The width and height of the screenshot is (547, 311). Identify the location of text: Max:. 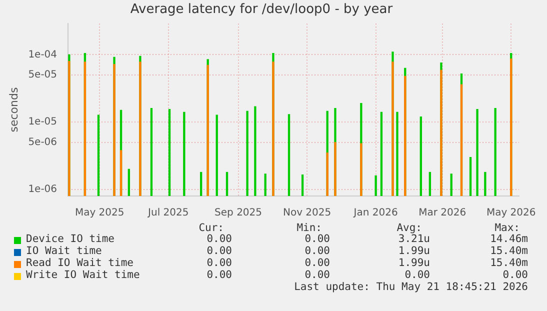
(507, 228).